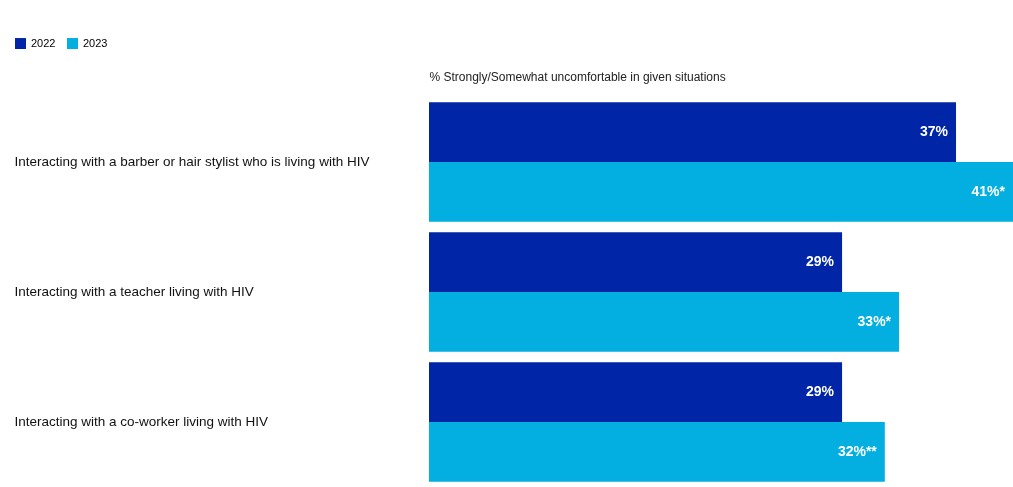  What do you see at coordinates (934, 131) in the screenshot?
I see `data-label: 37%` at bounding box center [934, 131].